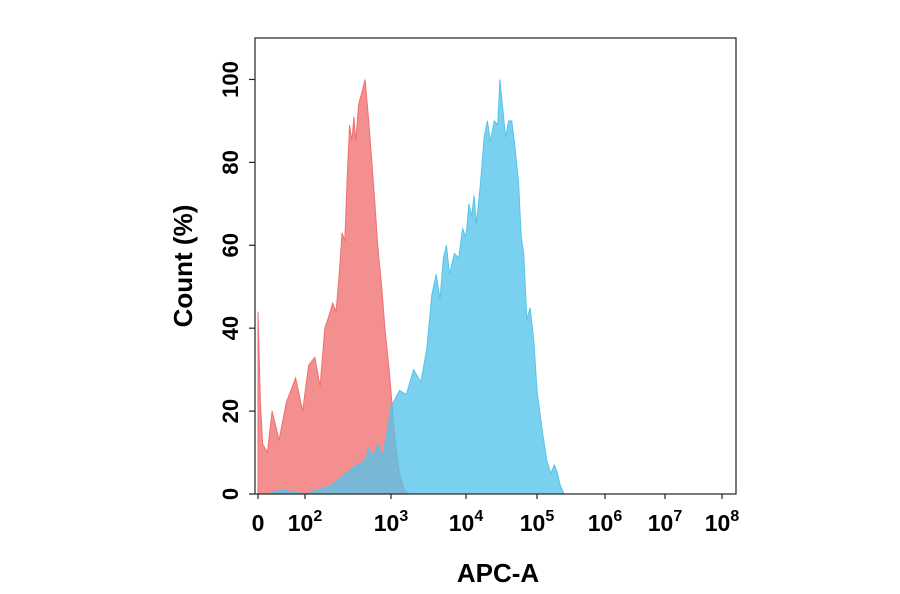  I want to click on x-tick-label: 10³, so click(391, 522).